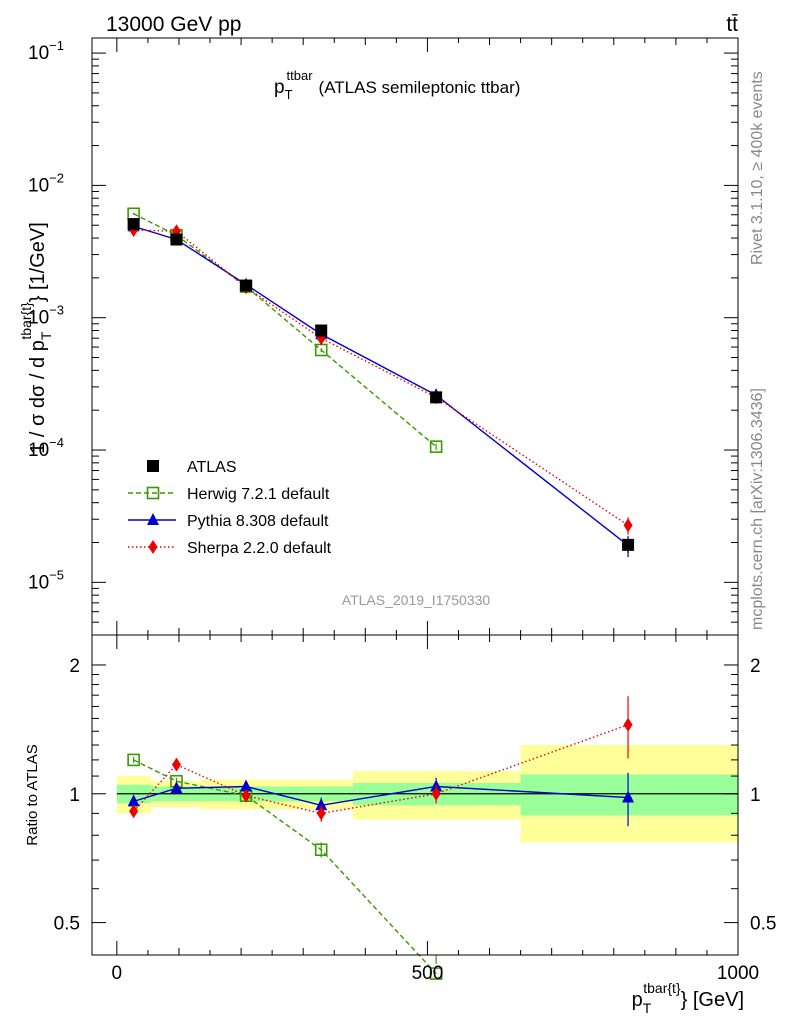  Describe the element at coordinates (732, 24) in the screenshot. I see `header-right-label: tt̄` at that location.